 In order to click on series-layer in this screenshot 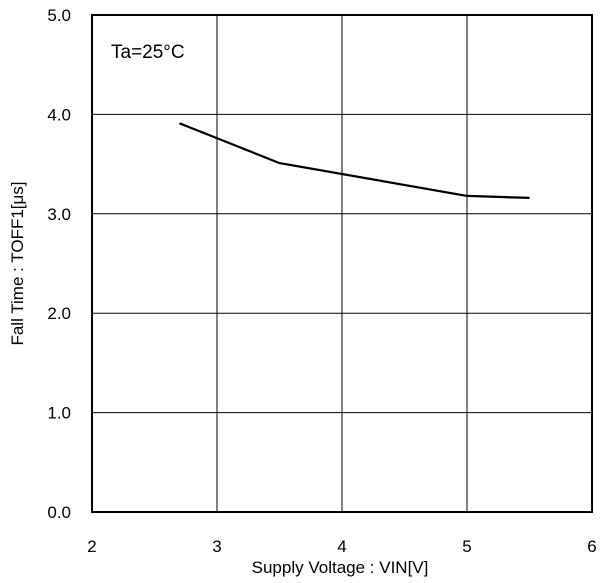, I will do `click(354, 160)`.